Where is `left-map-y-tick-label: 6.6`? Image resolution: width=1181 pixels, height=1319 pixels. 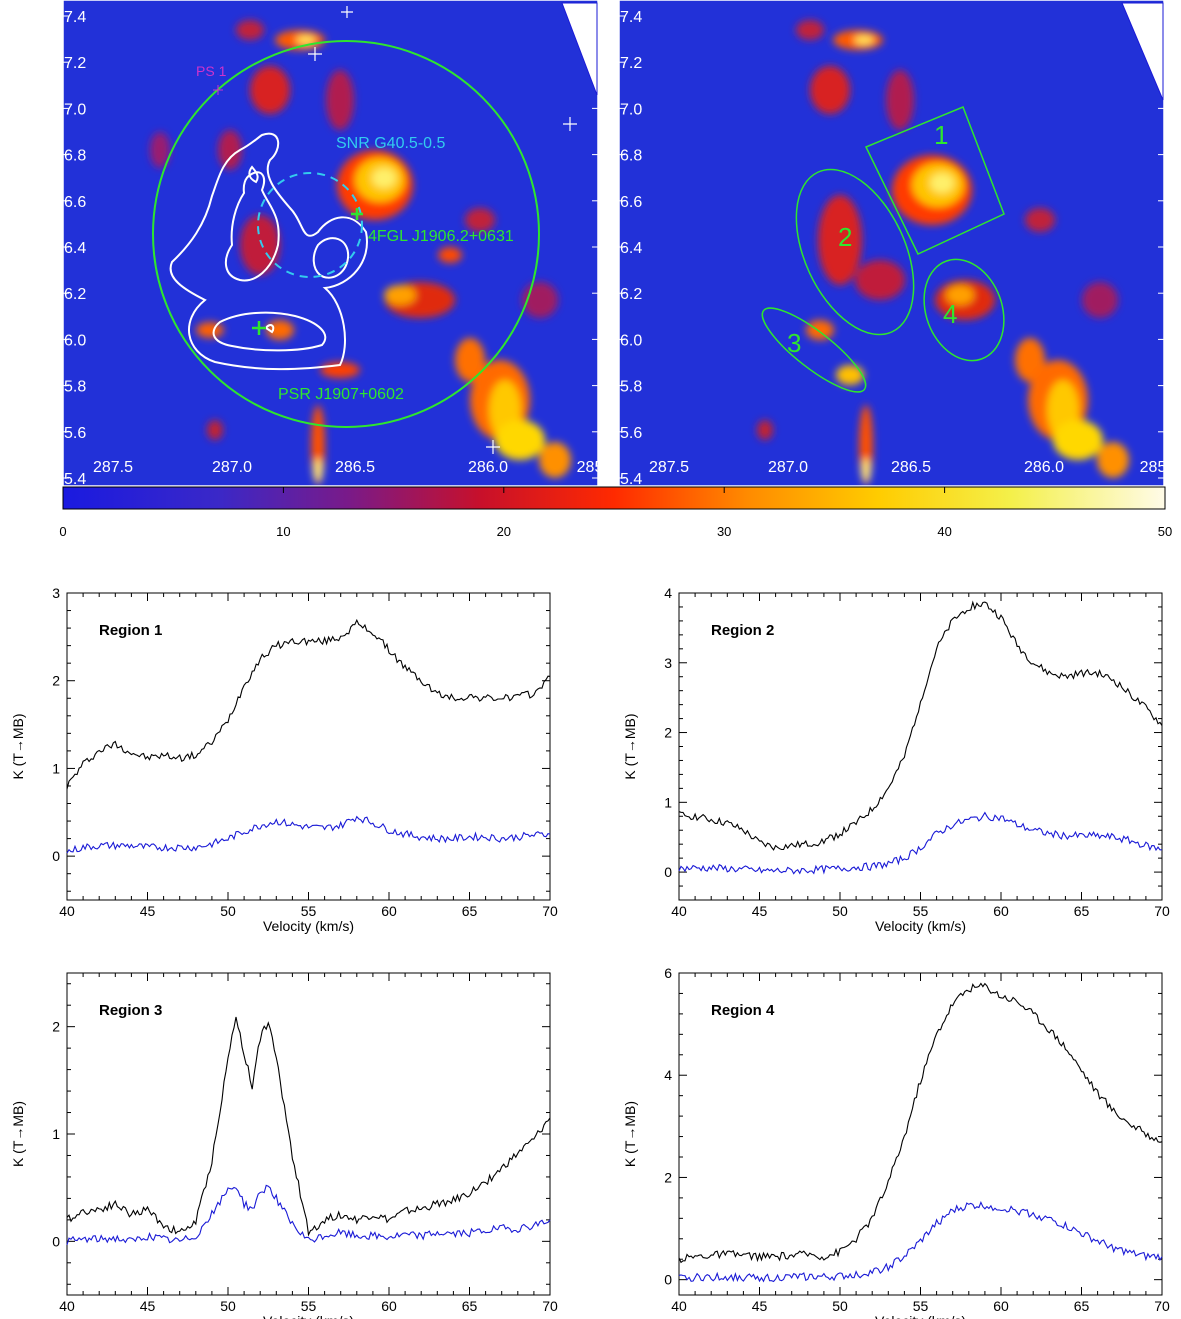 left-map-y-tick-label: 6.6 is located at coordinates (75, 202).